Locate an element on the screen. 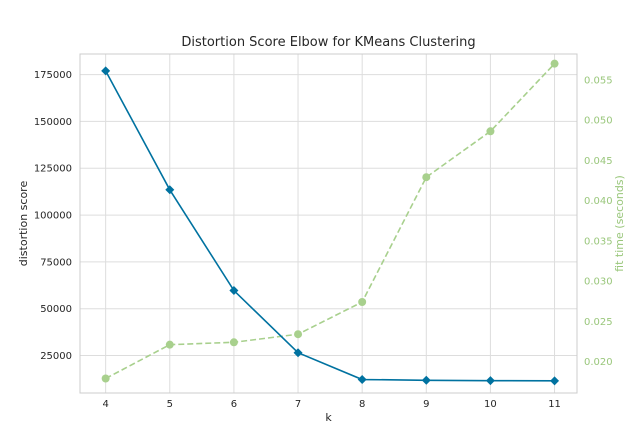 The height and width of the screenshot is (440, 640). x-tick-label: 5 is located at coordinates (170, 404).